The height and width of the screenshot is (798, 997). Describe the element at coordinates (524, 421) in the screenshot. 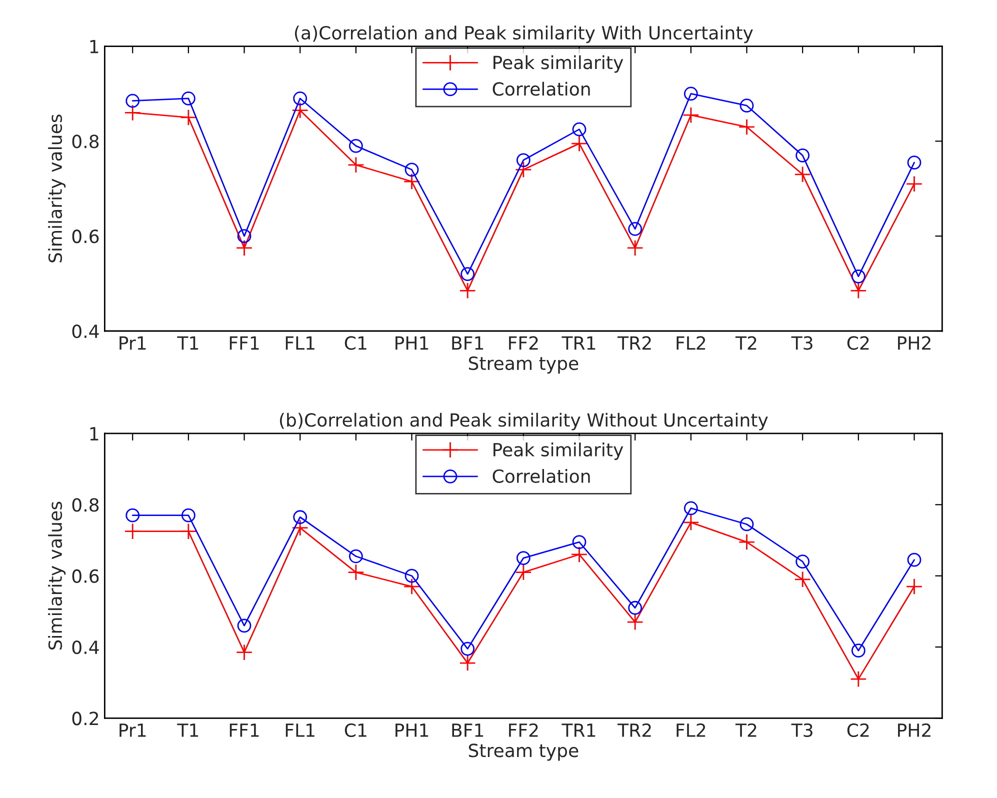

I see `chart-title: (b)Correlation and Peak similarity Without Uncertainty` at that location.